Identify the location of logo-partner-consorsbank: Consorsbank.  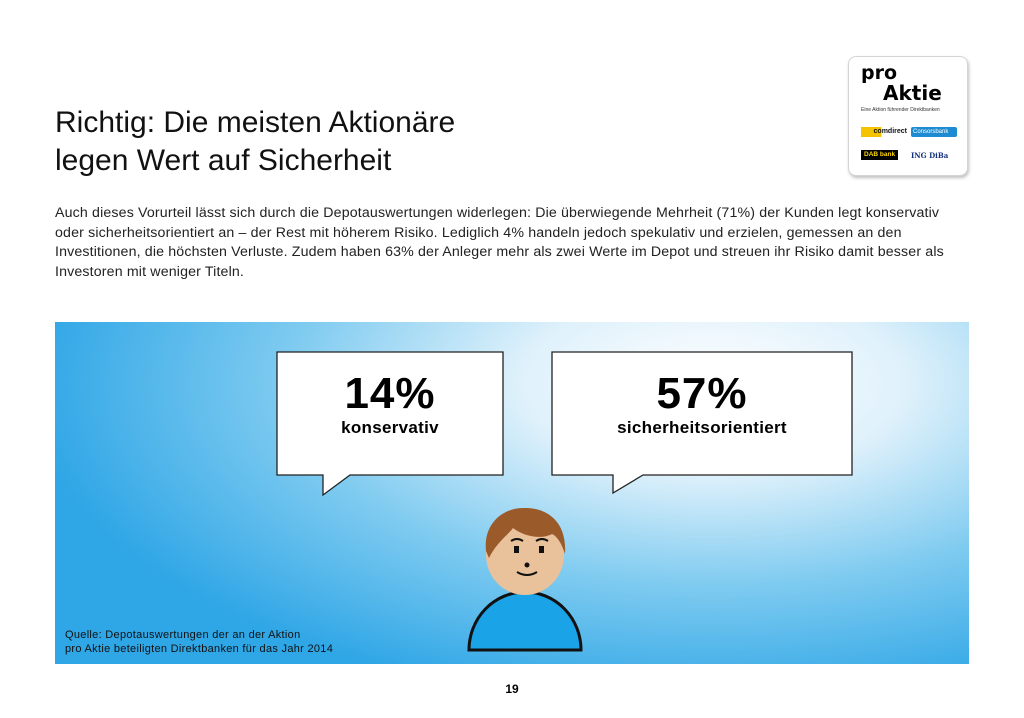
(934, 132).